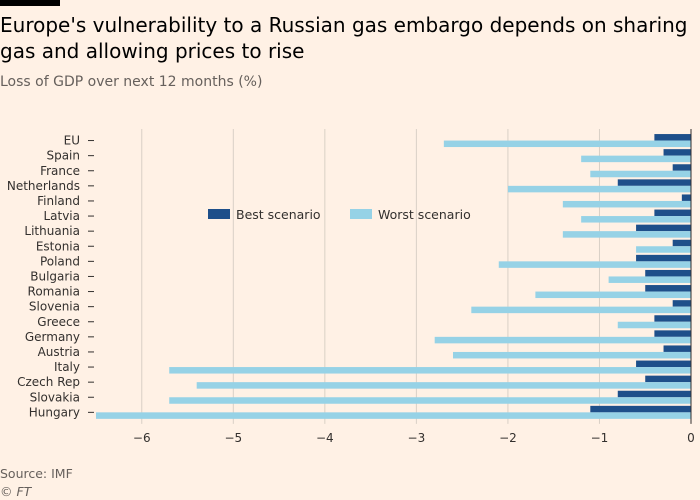 The height and width of the screenshot is (500, 700). What do you see at coordinates (55, 397) in the screenshot?
I see `category-label: Slovakia` at bounding box center [55, 397].